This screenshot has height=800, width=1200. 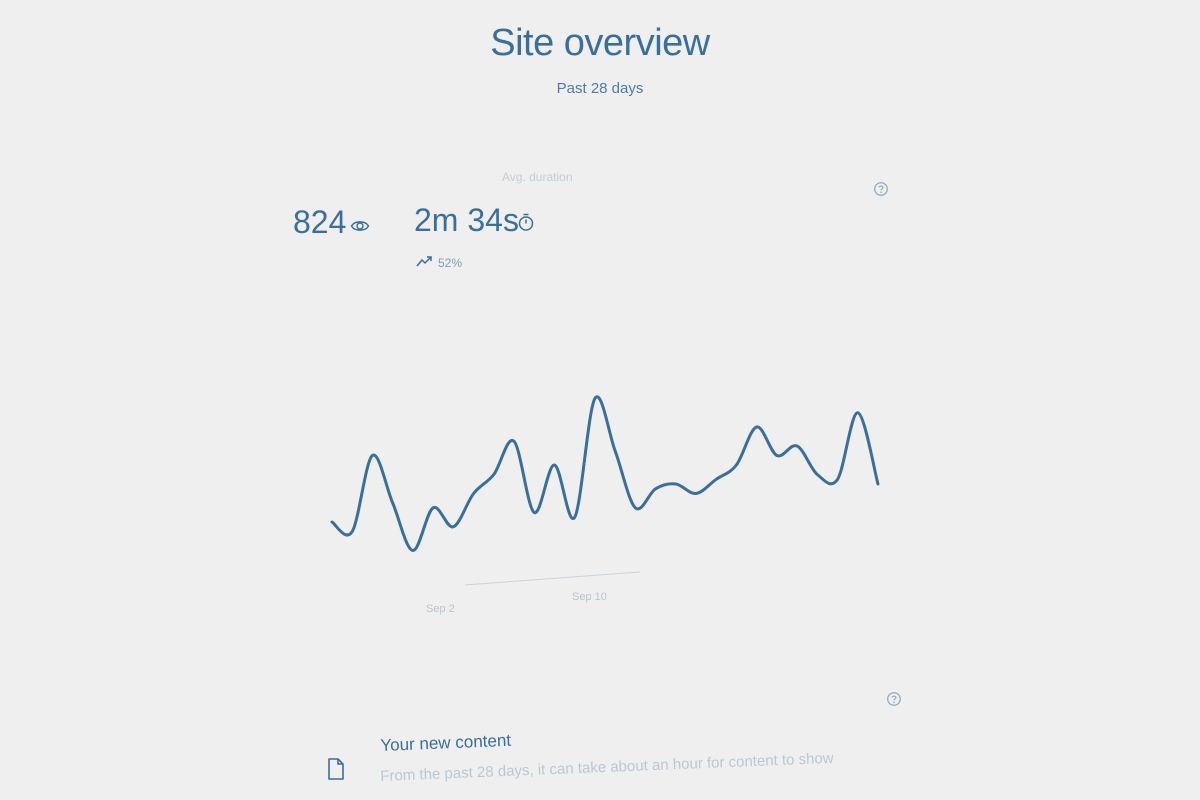 I want to click on trend-up-icon, so click(x=424, y=261).